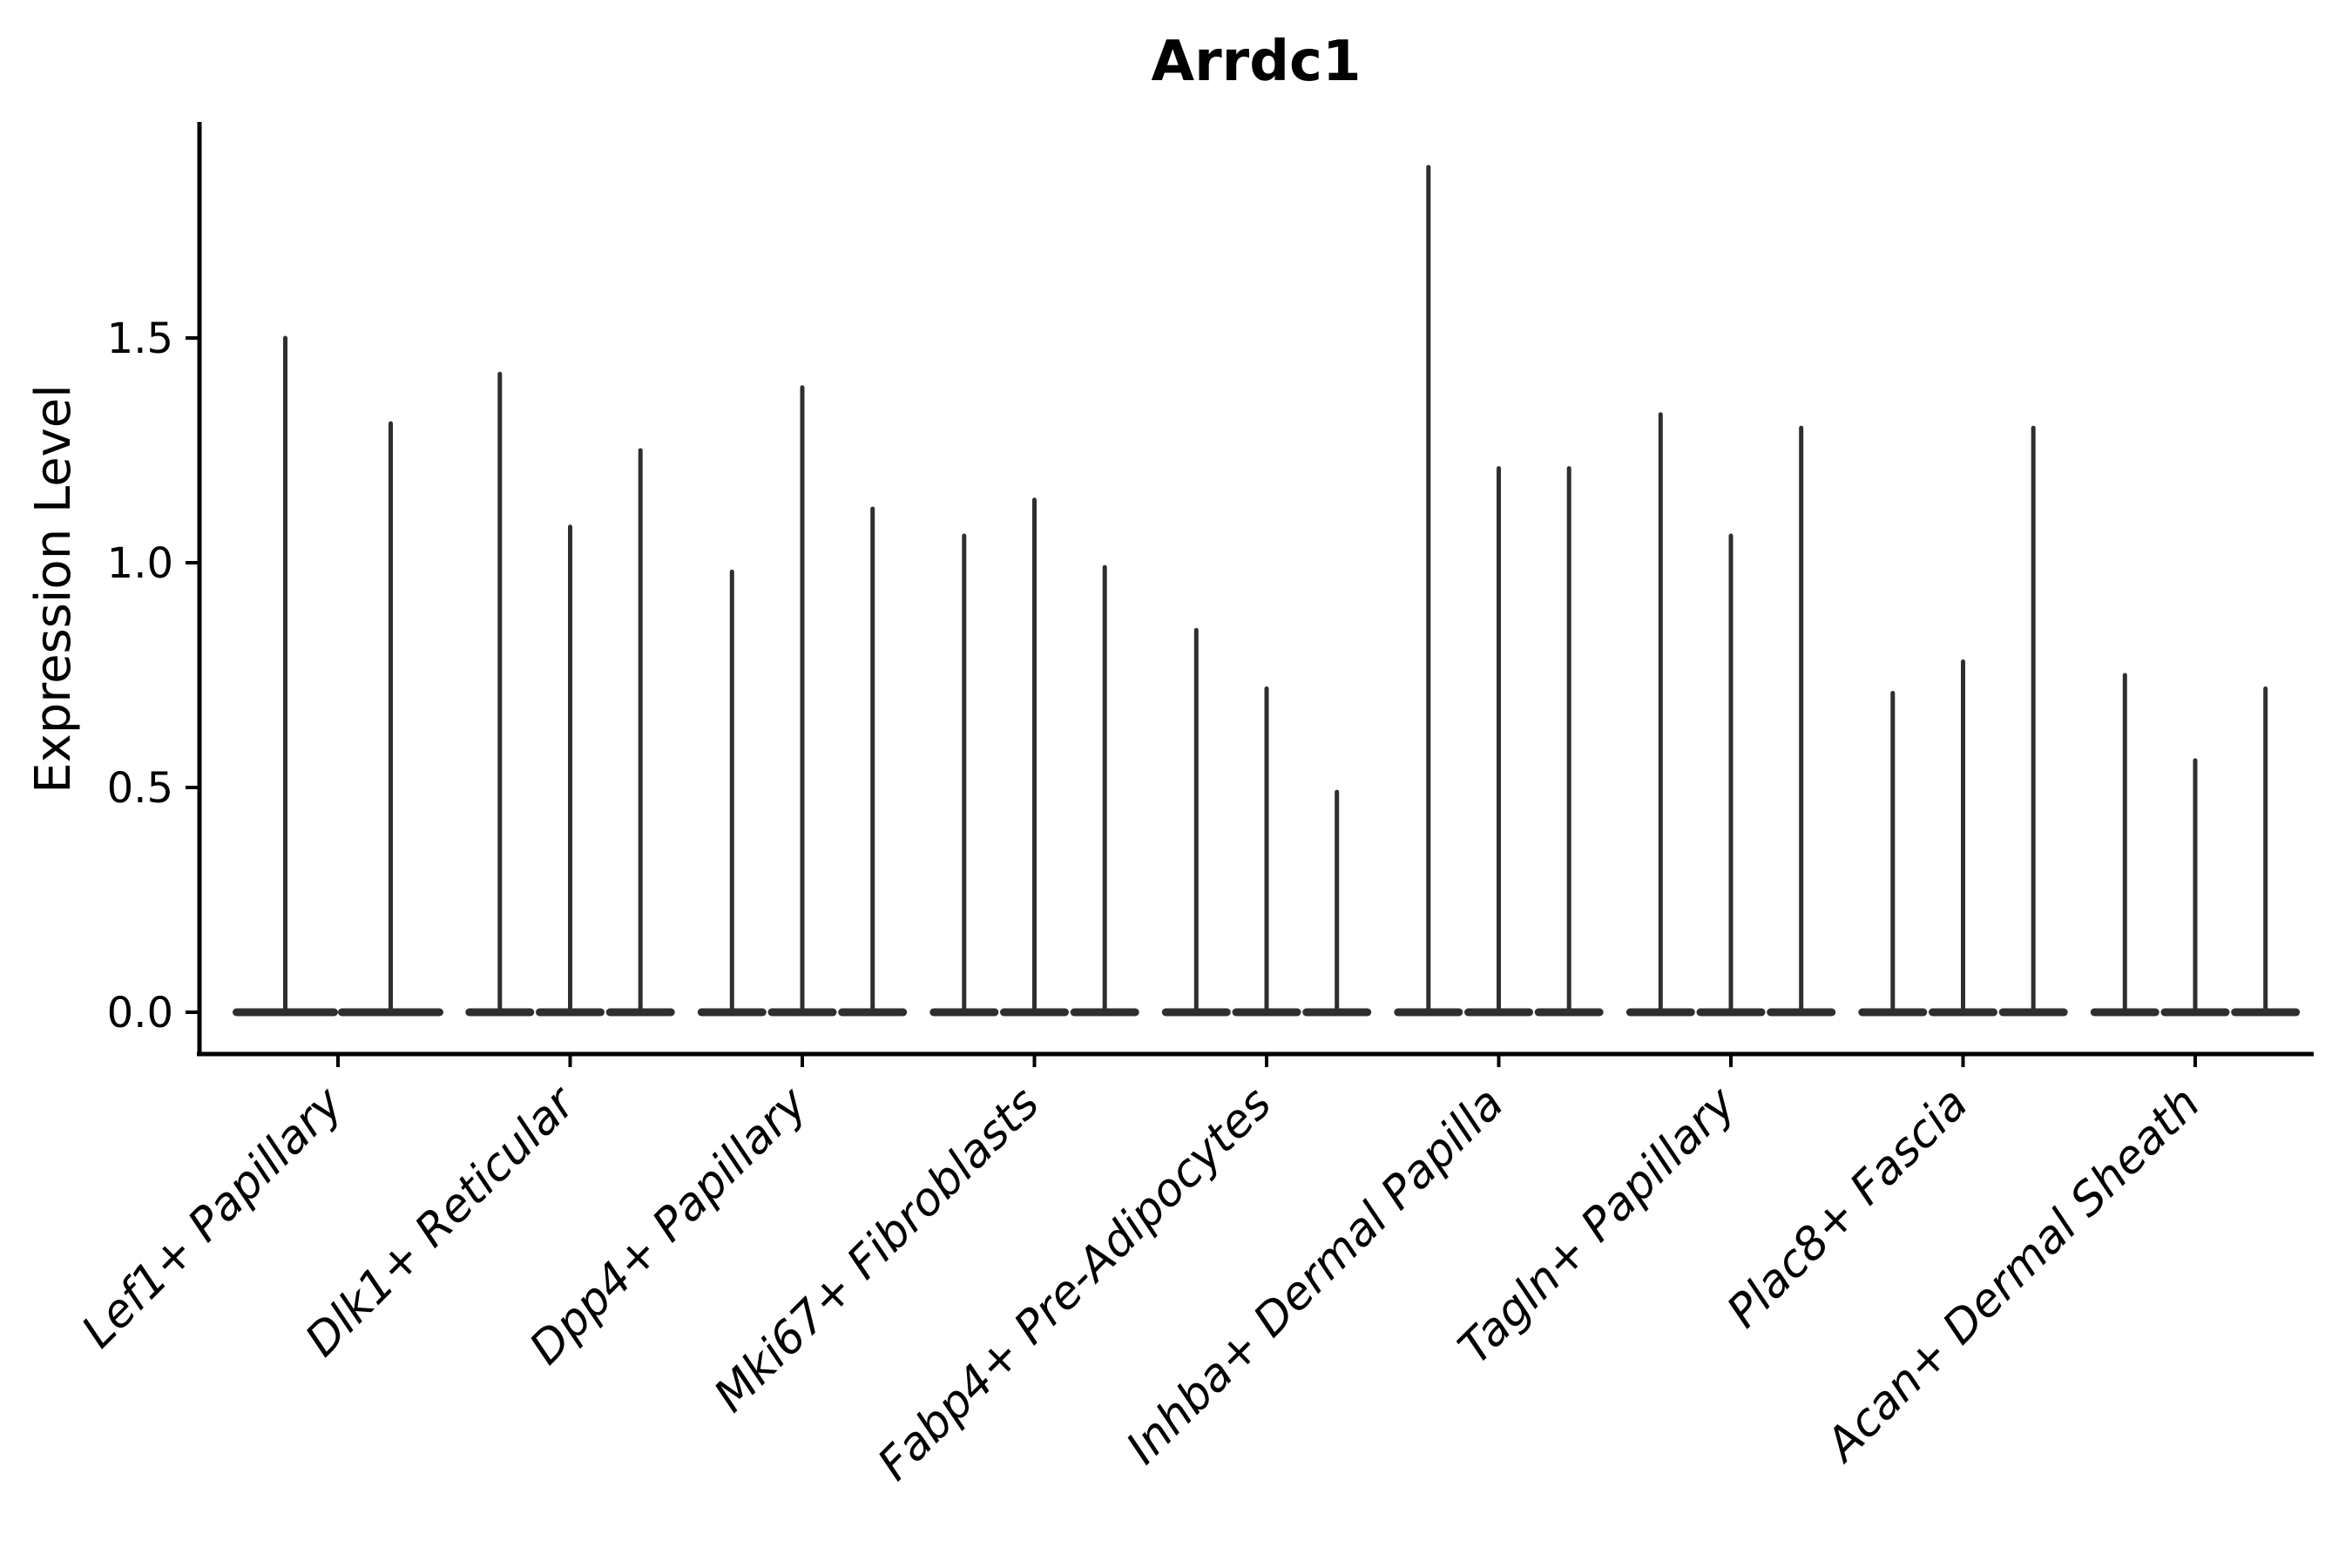 The image size is (2352, 1568). I want to click on y-tick-label: 0.0, so click(140, 1013).